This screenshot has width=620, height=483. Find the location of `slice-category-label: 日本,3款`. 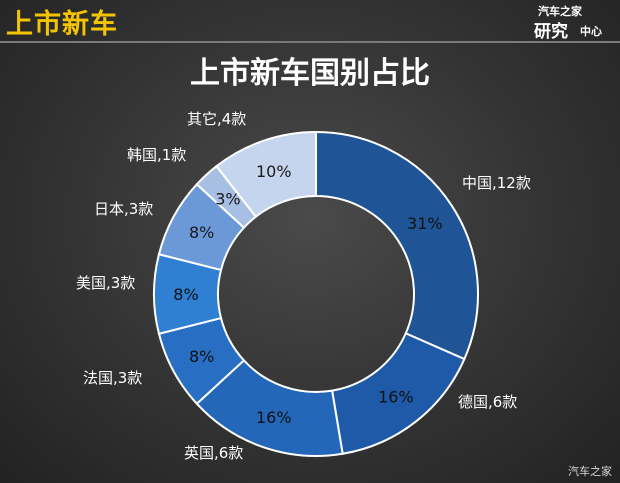

slice-category-label: 日本,3款 is located at coordinates (123, 209).